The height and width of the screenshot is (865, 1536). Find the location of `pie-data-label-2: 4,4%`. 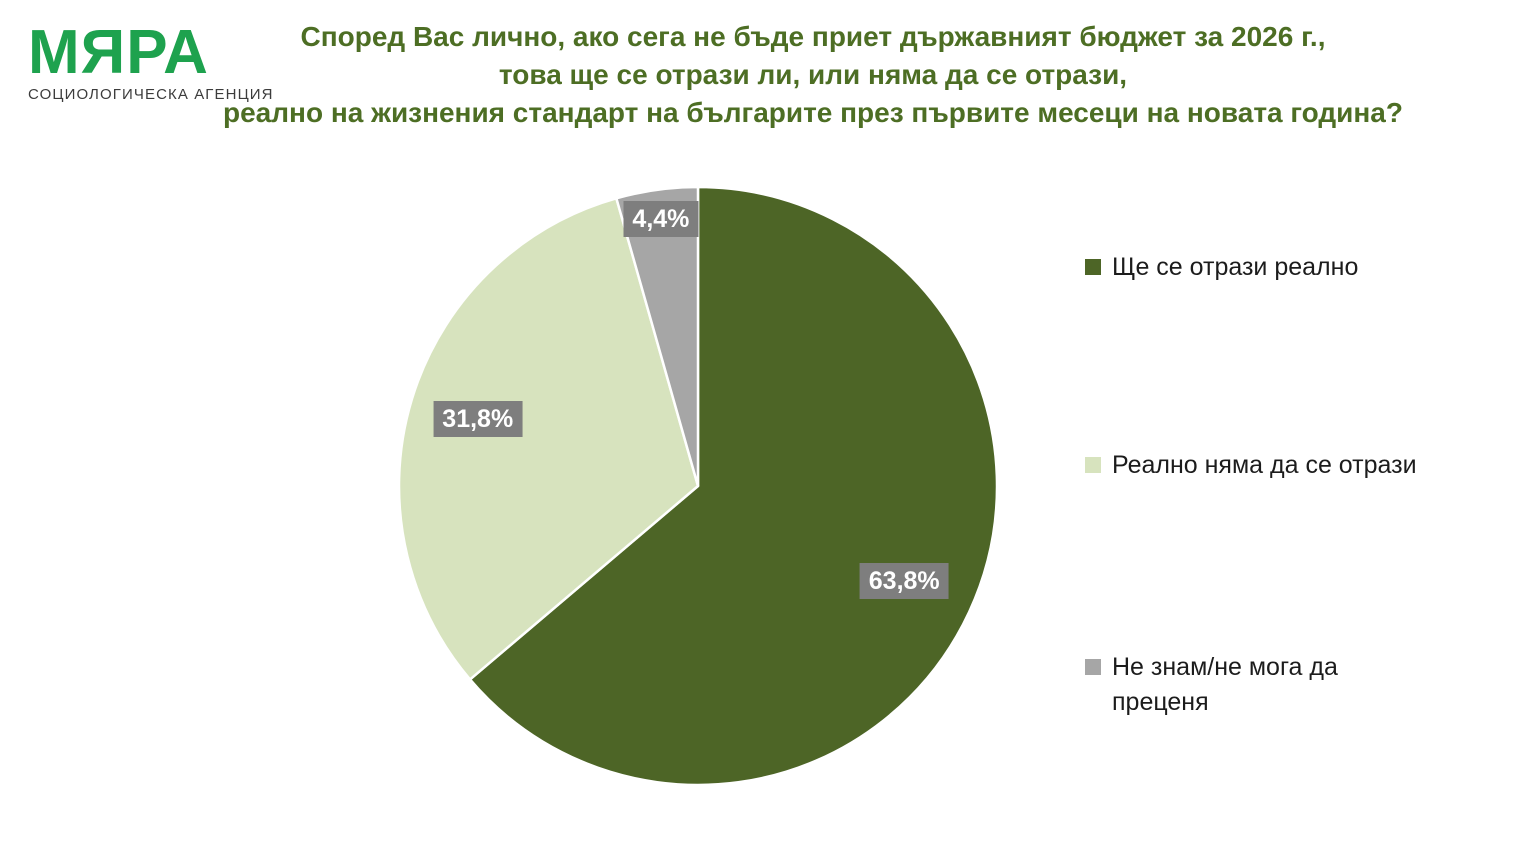

pie-data-label-2: 4,4% is located at coordinates (661, 219).